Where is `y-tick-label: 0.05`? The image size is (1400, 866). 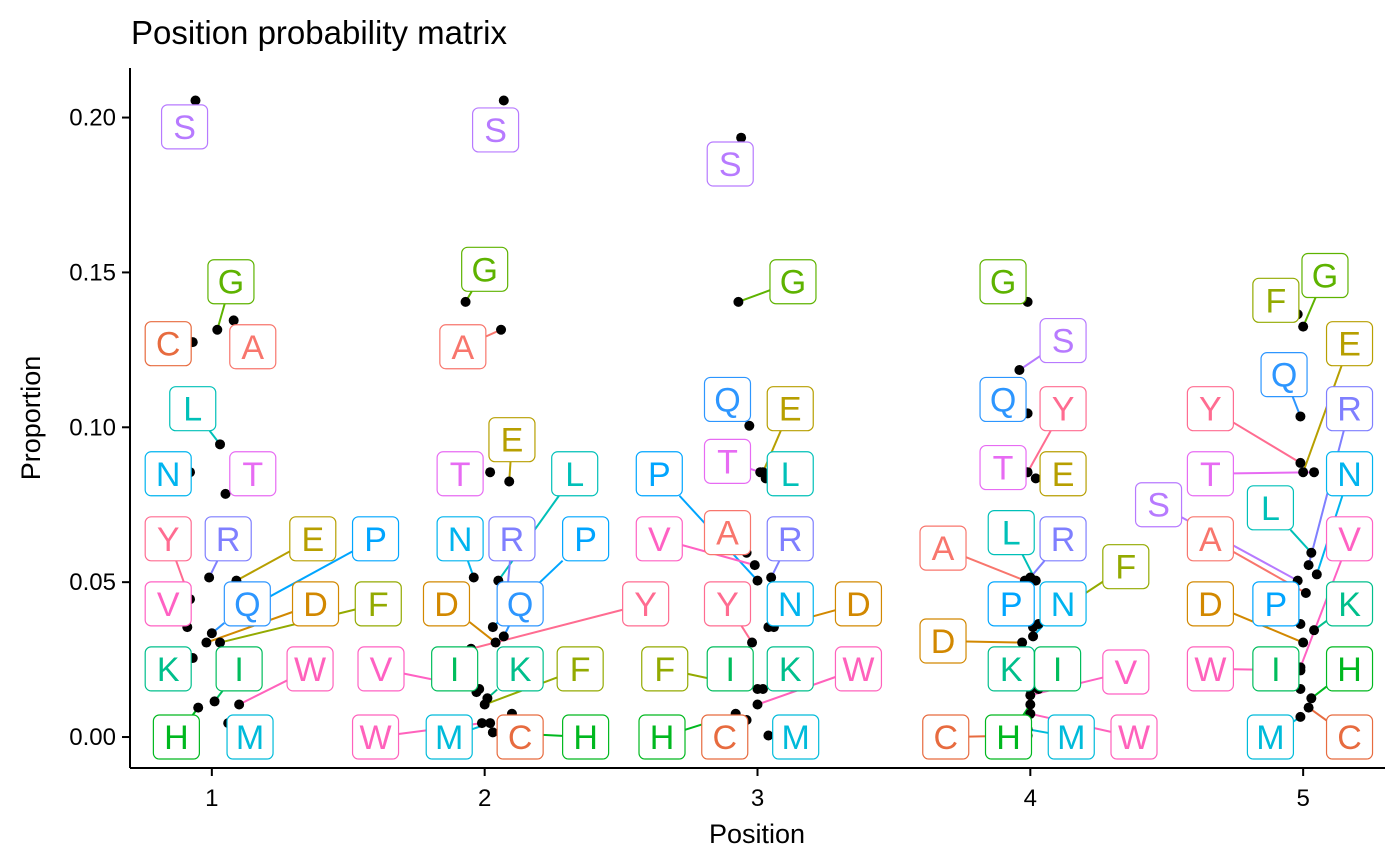 y-tick-label: 0.05 is located at coordinates (92, 582).